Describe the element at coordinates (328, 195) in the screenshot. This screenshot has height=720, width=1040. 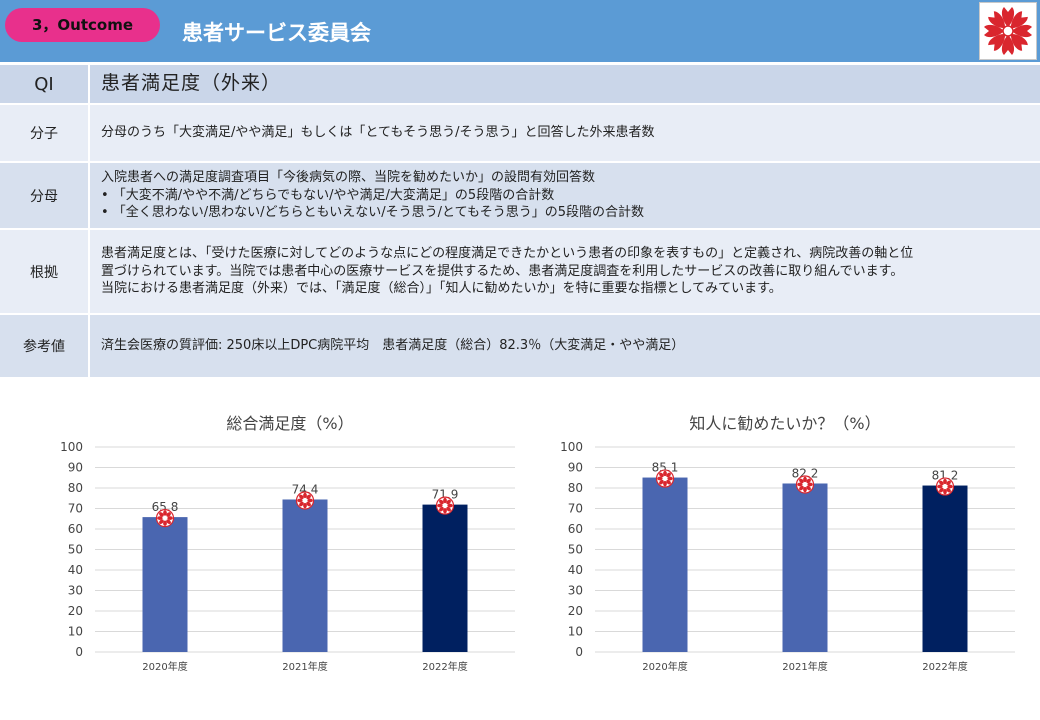
I see `denominator-line: • 「大変不満/やや不満/どちらでもない/やや満足/大変満足」の5段階の合計数` at that location.